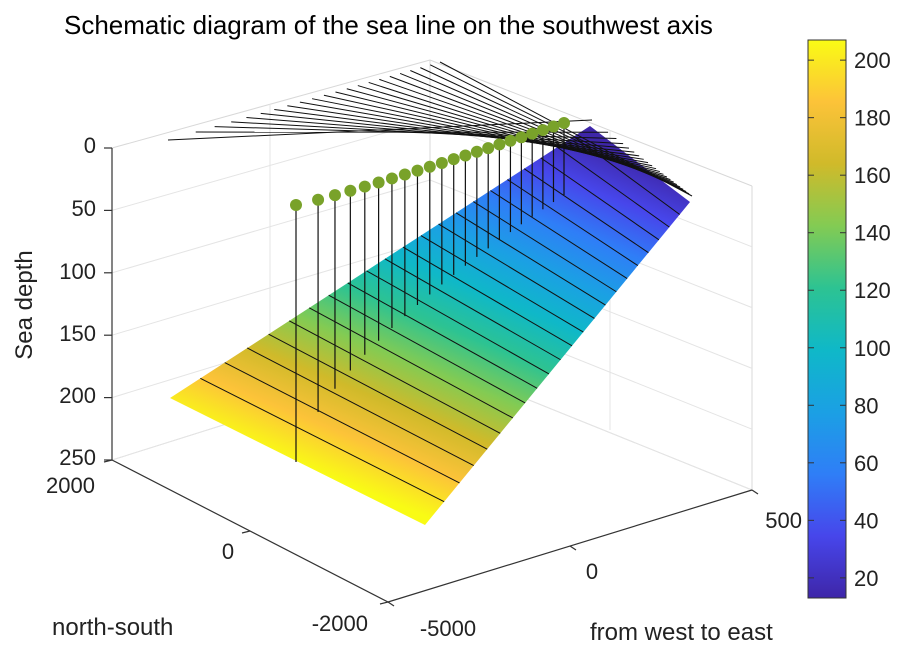 The width and height of the screenshot is (900, 645). I want to click on y-tick-label: -2000, so click(340, 623).